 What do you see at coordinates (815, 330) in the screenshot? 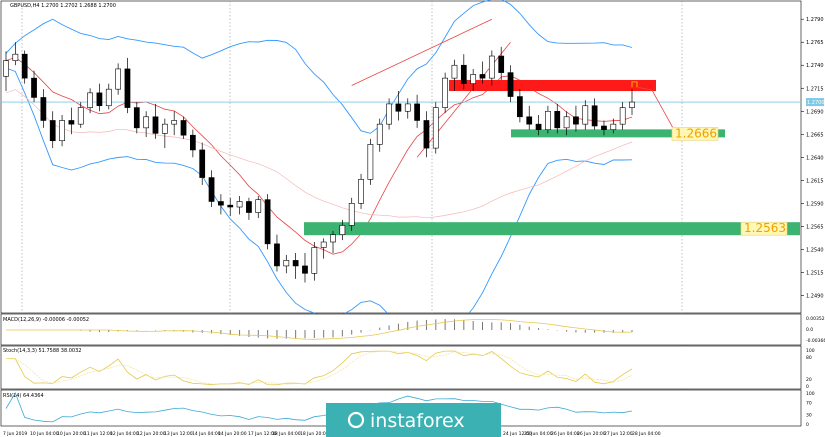
I see `macd-axis: 0.00352 0.0 -0.00366` at bounding box center [815, 330].